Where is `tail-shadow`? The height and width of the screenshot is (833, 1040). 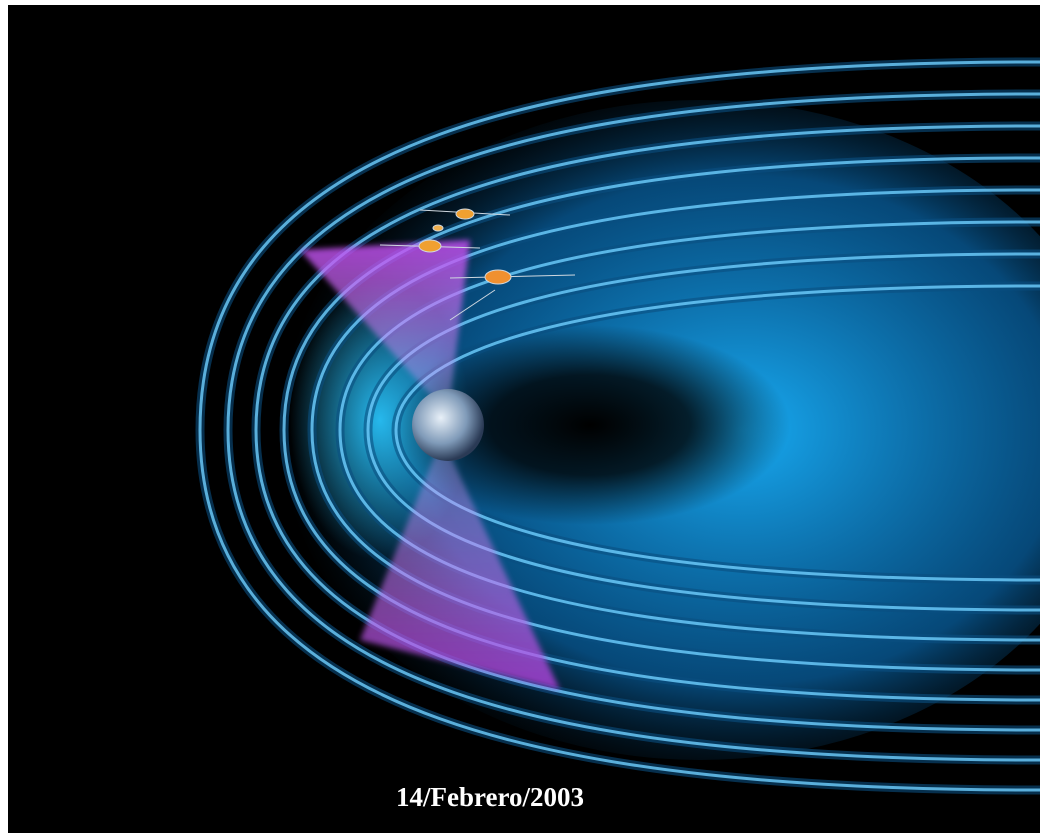 tail-shadow is located at coordinates (590, 425).